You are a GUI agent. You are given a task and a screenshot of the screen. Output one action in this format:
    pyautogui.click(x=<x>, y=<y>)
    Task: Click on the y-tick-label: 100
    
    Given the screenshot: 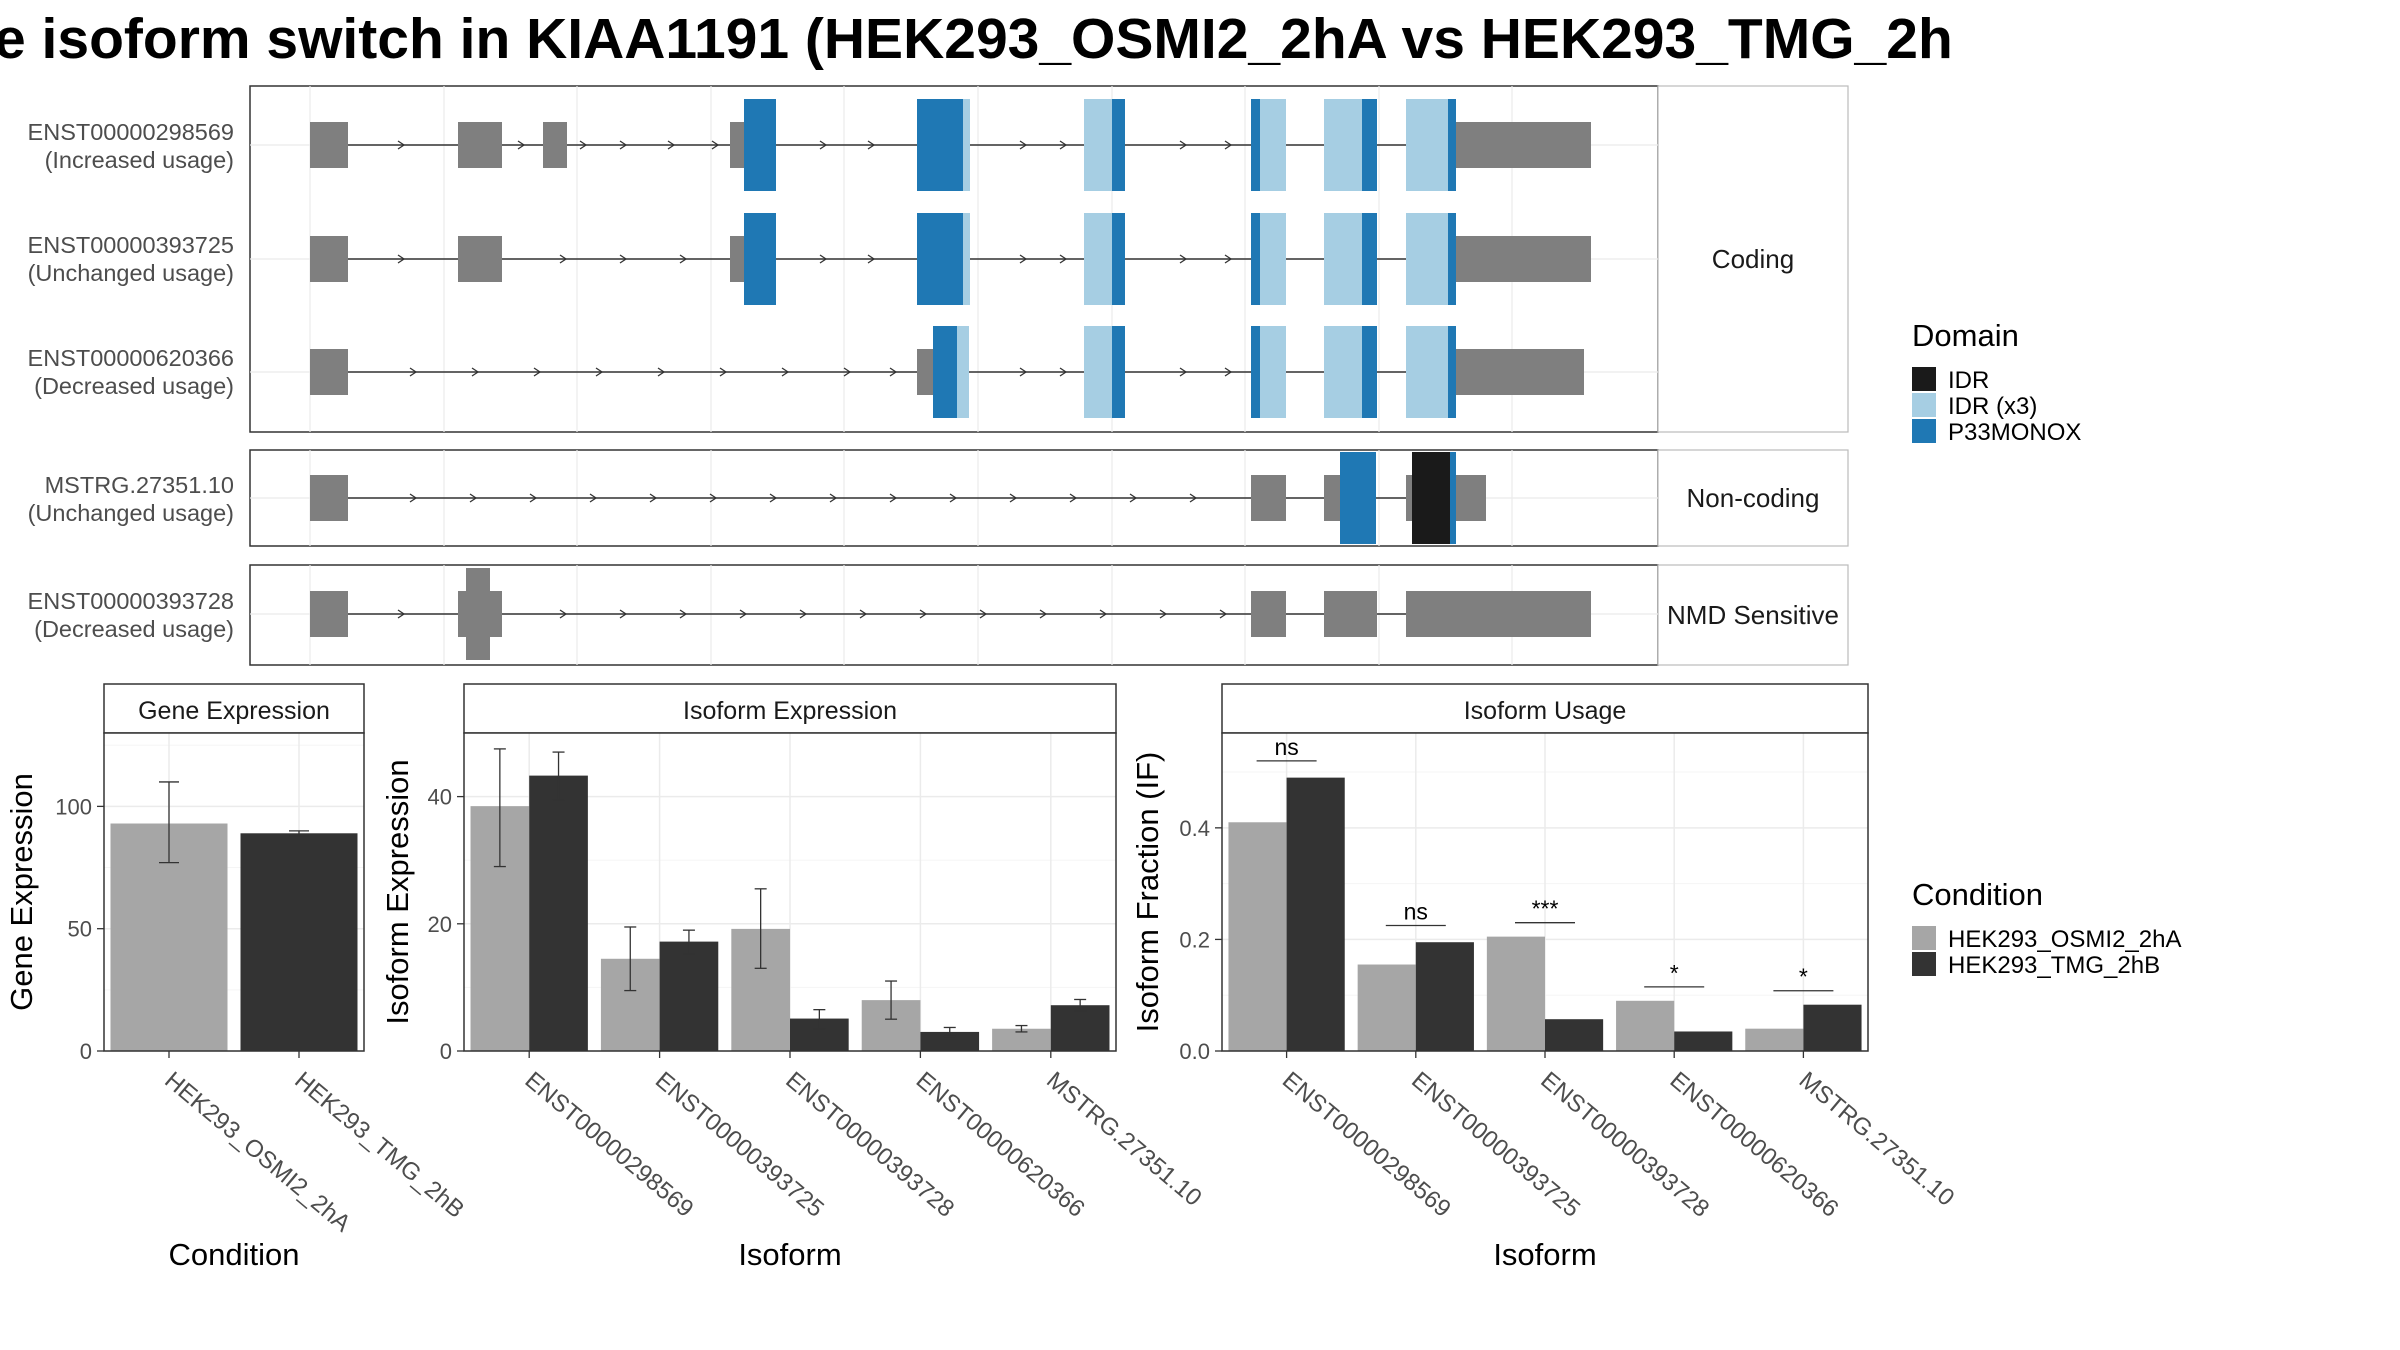 What is the action you would take?
    pyautogui.click(x=73, y=806)
    